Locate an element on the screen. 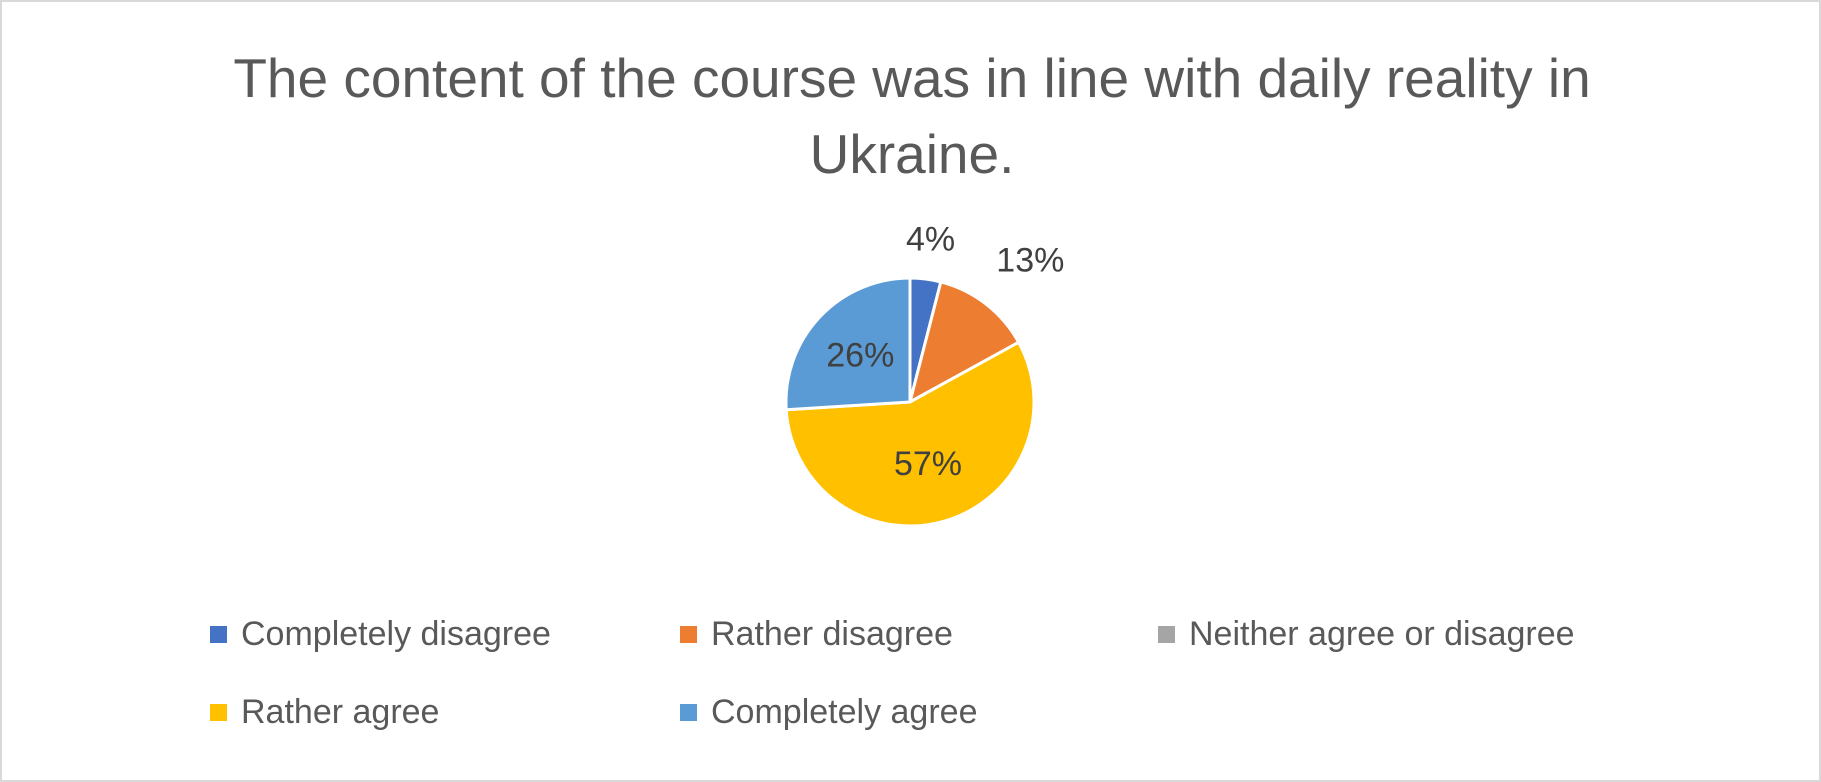 The image size is (1821, 782). legend-label: Rather disagree is located at coordinates (832, 633).